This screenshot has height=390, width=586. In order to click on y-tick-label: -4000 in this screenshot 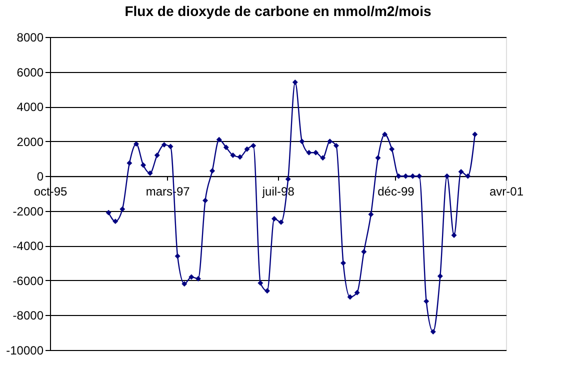, I will do `click(28, 246)`.